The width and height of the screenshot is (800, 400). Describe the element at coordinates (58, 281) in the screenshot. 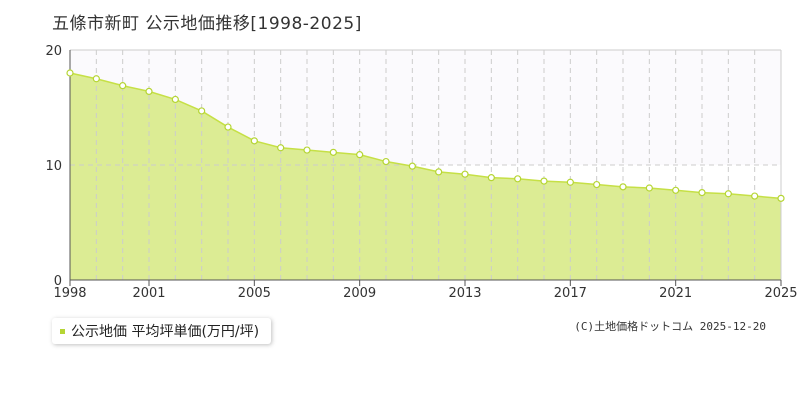

I see `y-tick-label: 0` at that location.